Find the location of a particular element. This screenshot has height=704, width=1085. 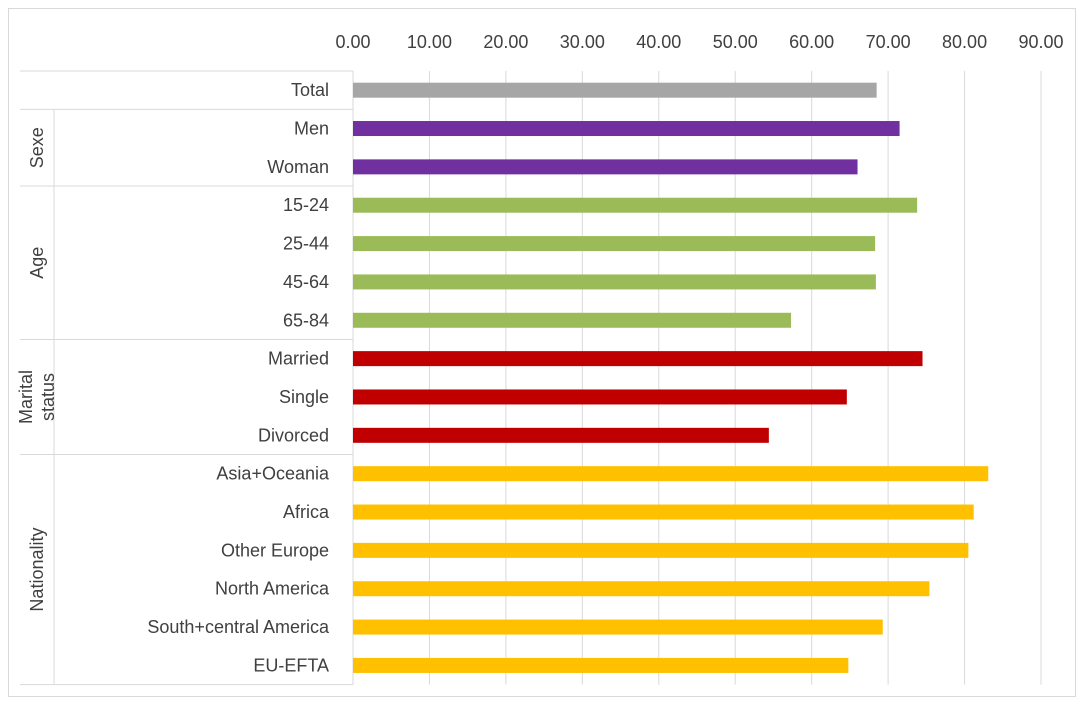

category-label: Married is located at coordinates (298, 359).